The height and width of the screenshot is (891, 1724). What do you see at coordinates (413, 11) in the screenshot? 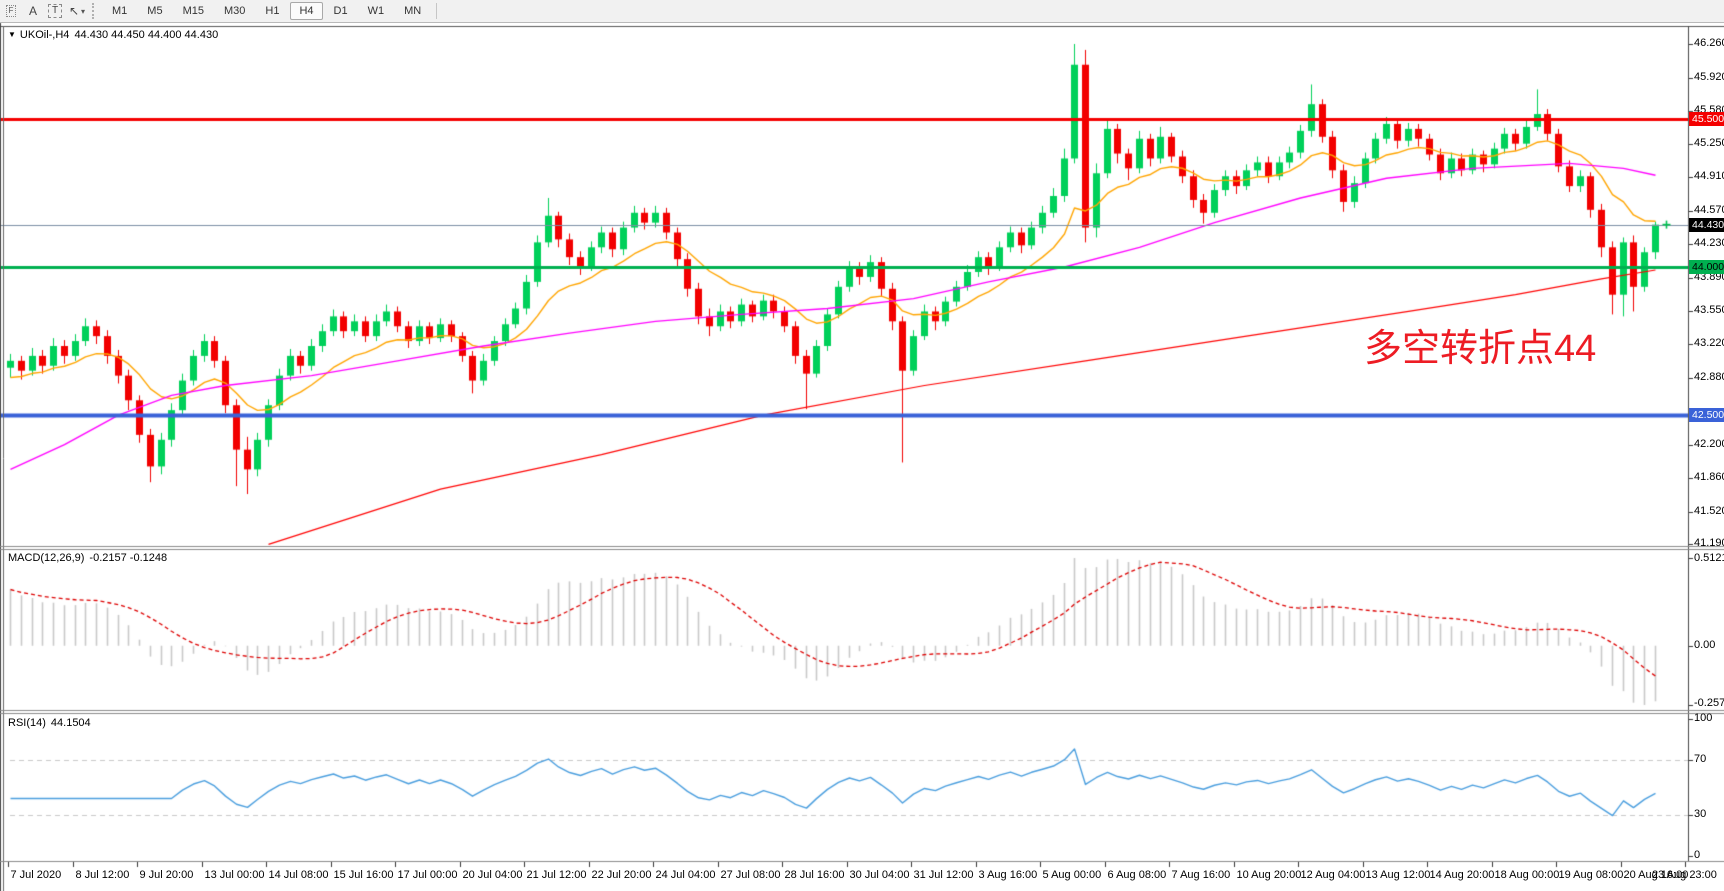
I see `timeframe-button-MN: MN` at bounding box center [413, 11].